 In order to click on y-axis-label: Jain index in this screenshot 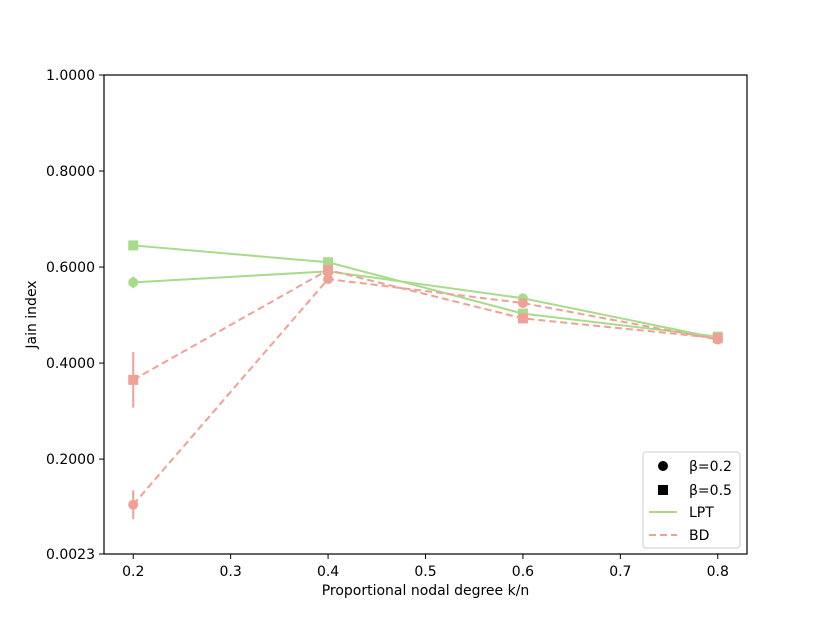, I will do `click(32, 314)`.